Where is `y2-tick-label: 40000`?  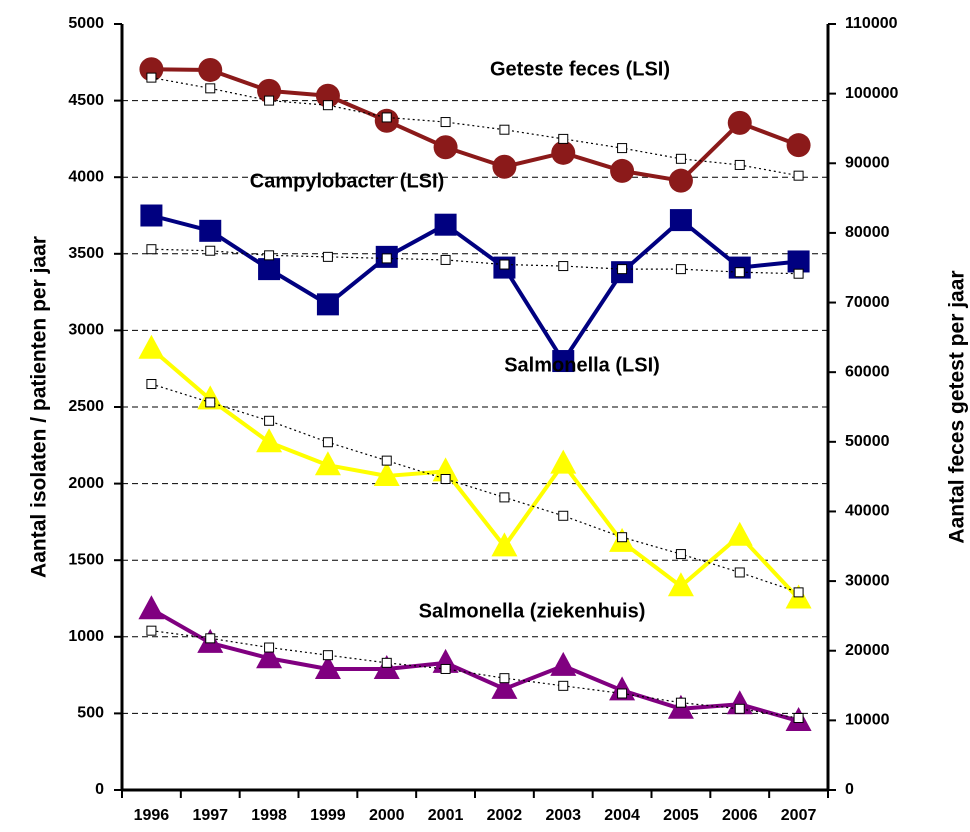 y2-tick-label: 40000 is located at coordinates (867, 511).